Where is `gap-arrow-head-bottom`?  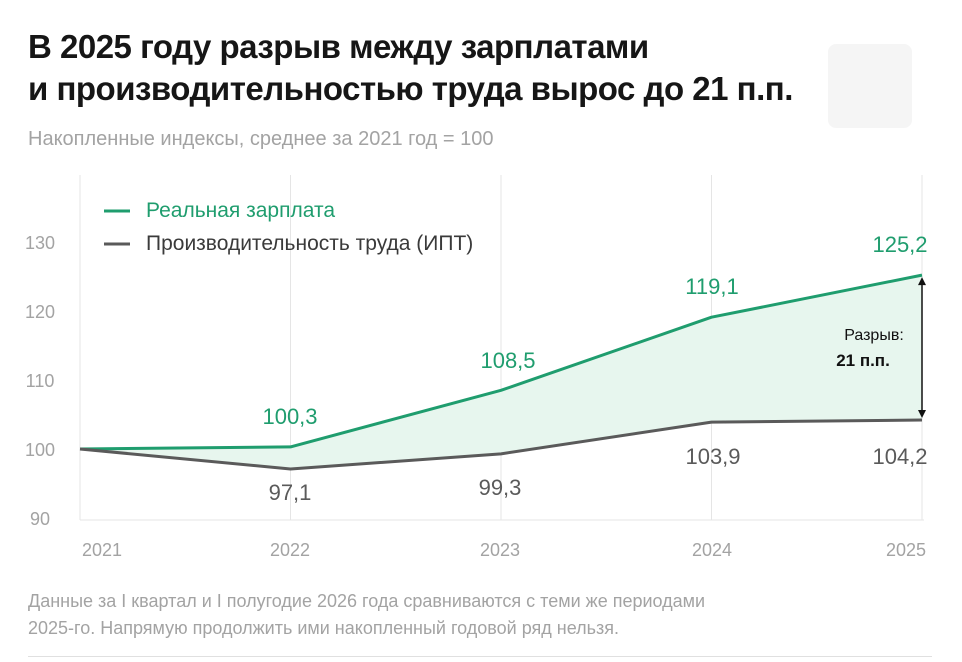
gap-arrow-head-bottom is located at coordinates (922, 414).